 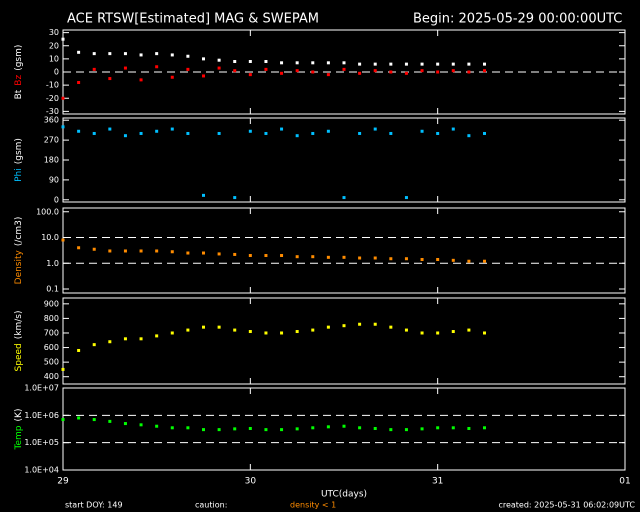 I want to click on y-tick-label: 270, so click(x=51, y=140).